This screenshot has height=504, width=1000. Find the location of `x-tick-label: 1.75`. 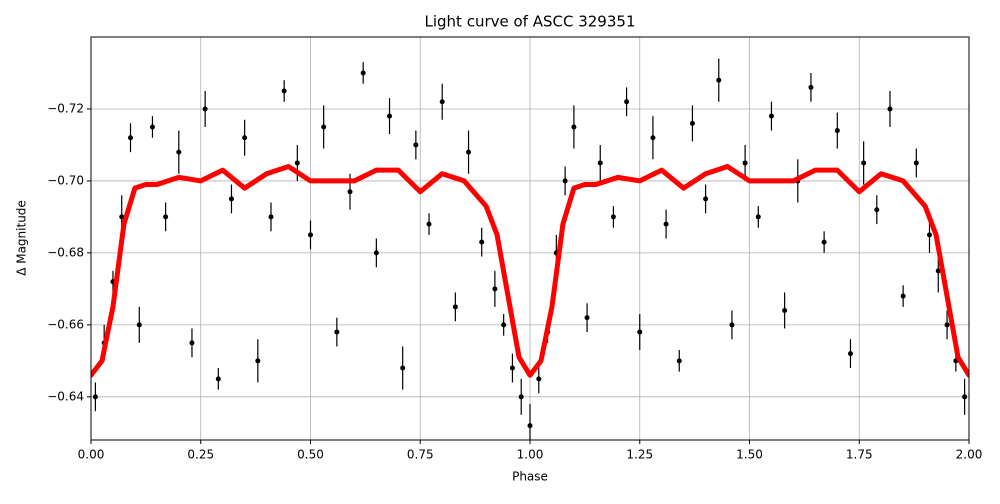

x-tick-label: 1.75 is located at coordinates (859, 455).